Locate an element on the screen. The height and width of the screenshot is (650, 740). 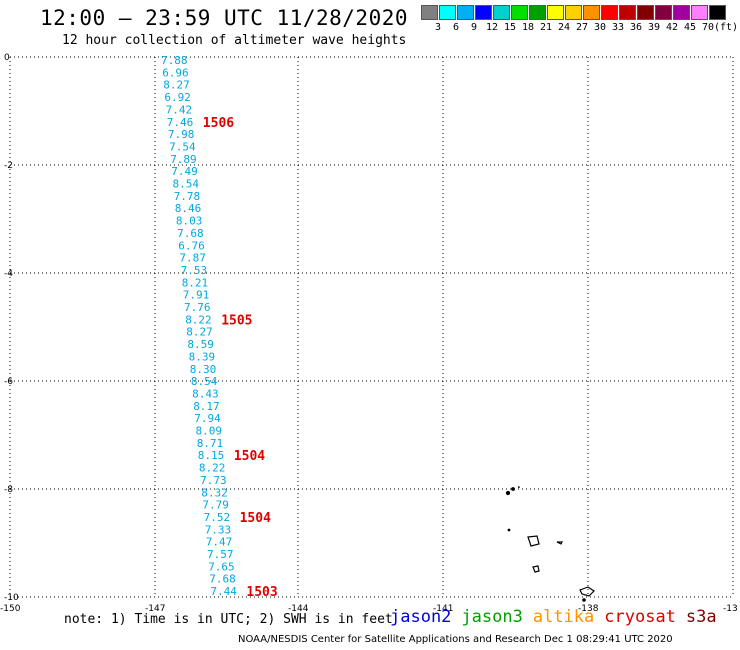
legend-entry-cryosat: cryosat is located at coordinates (640, 617).